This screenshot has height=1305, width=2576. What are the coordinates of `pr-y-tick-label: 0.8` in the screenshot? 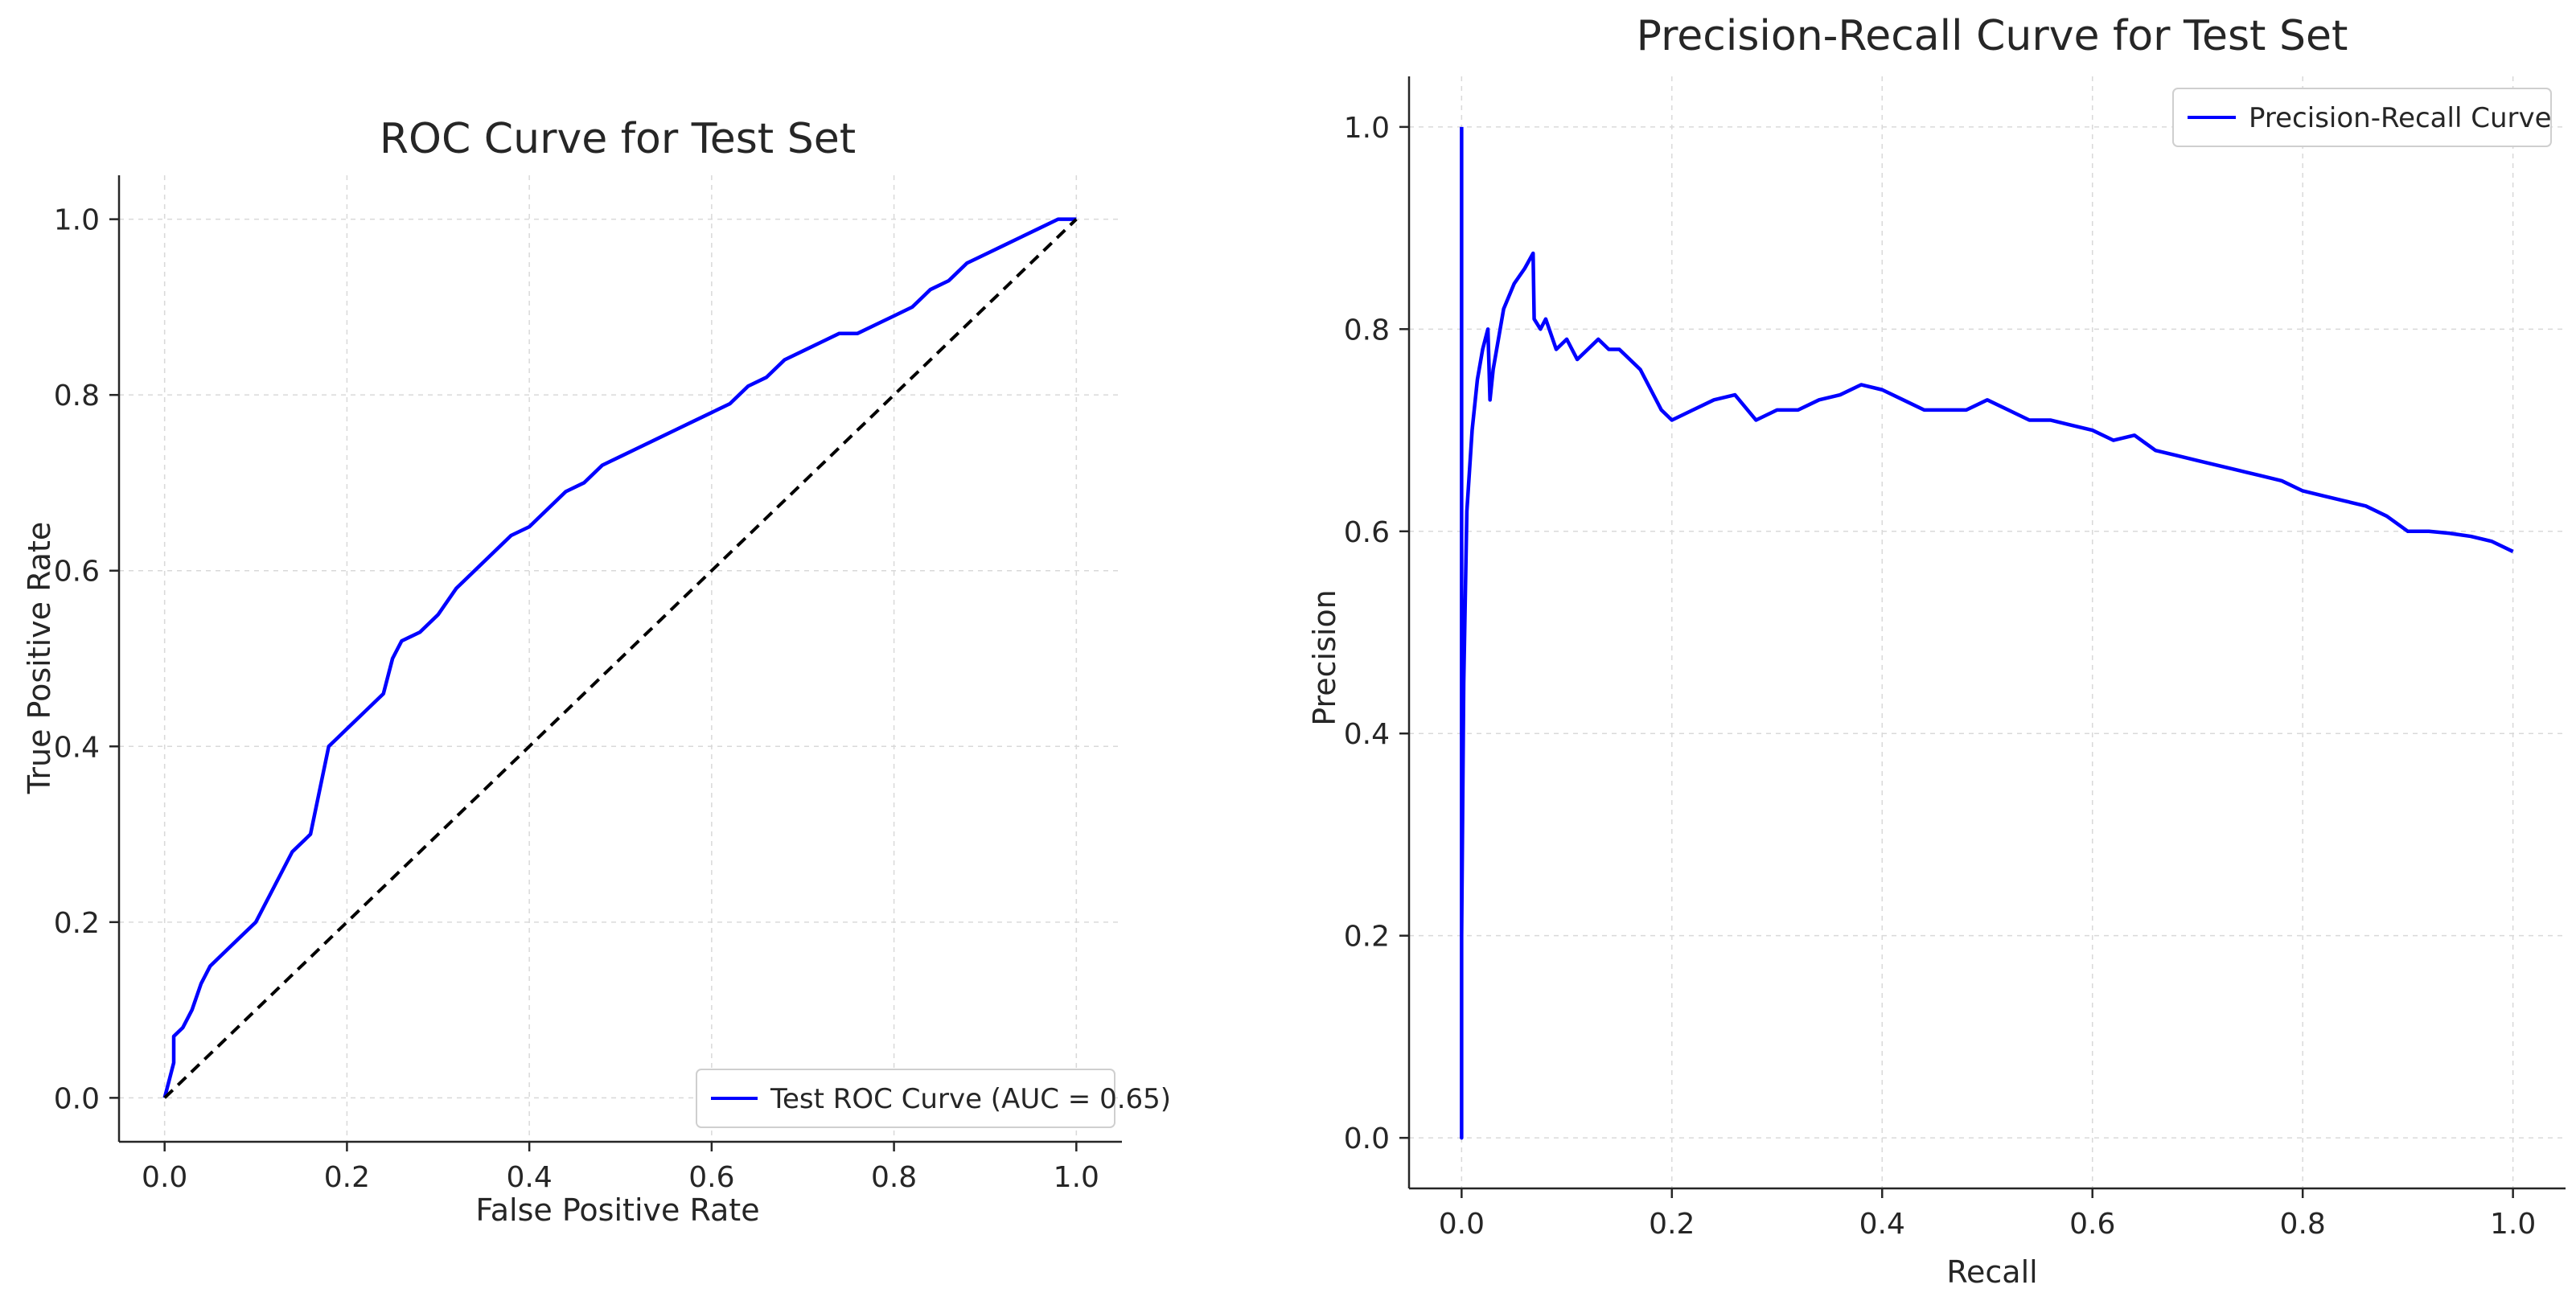 It's located at (1367, 330).